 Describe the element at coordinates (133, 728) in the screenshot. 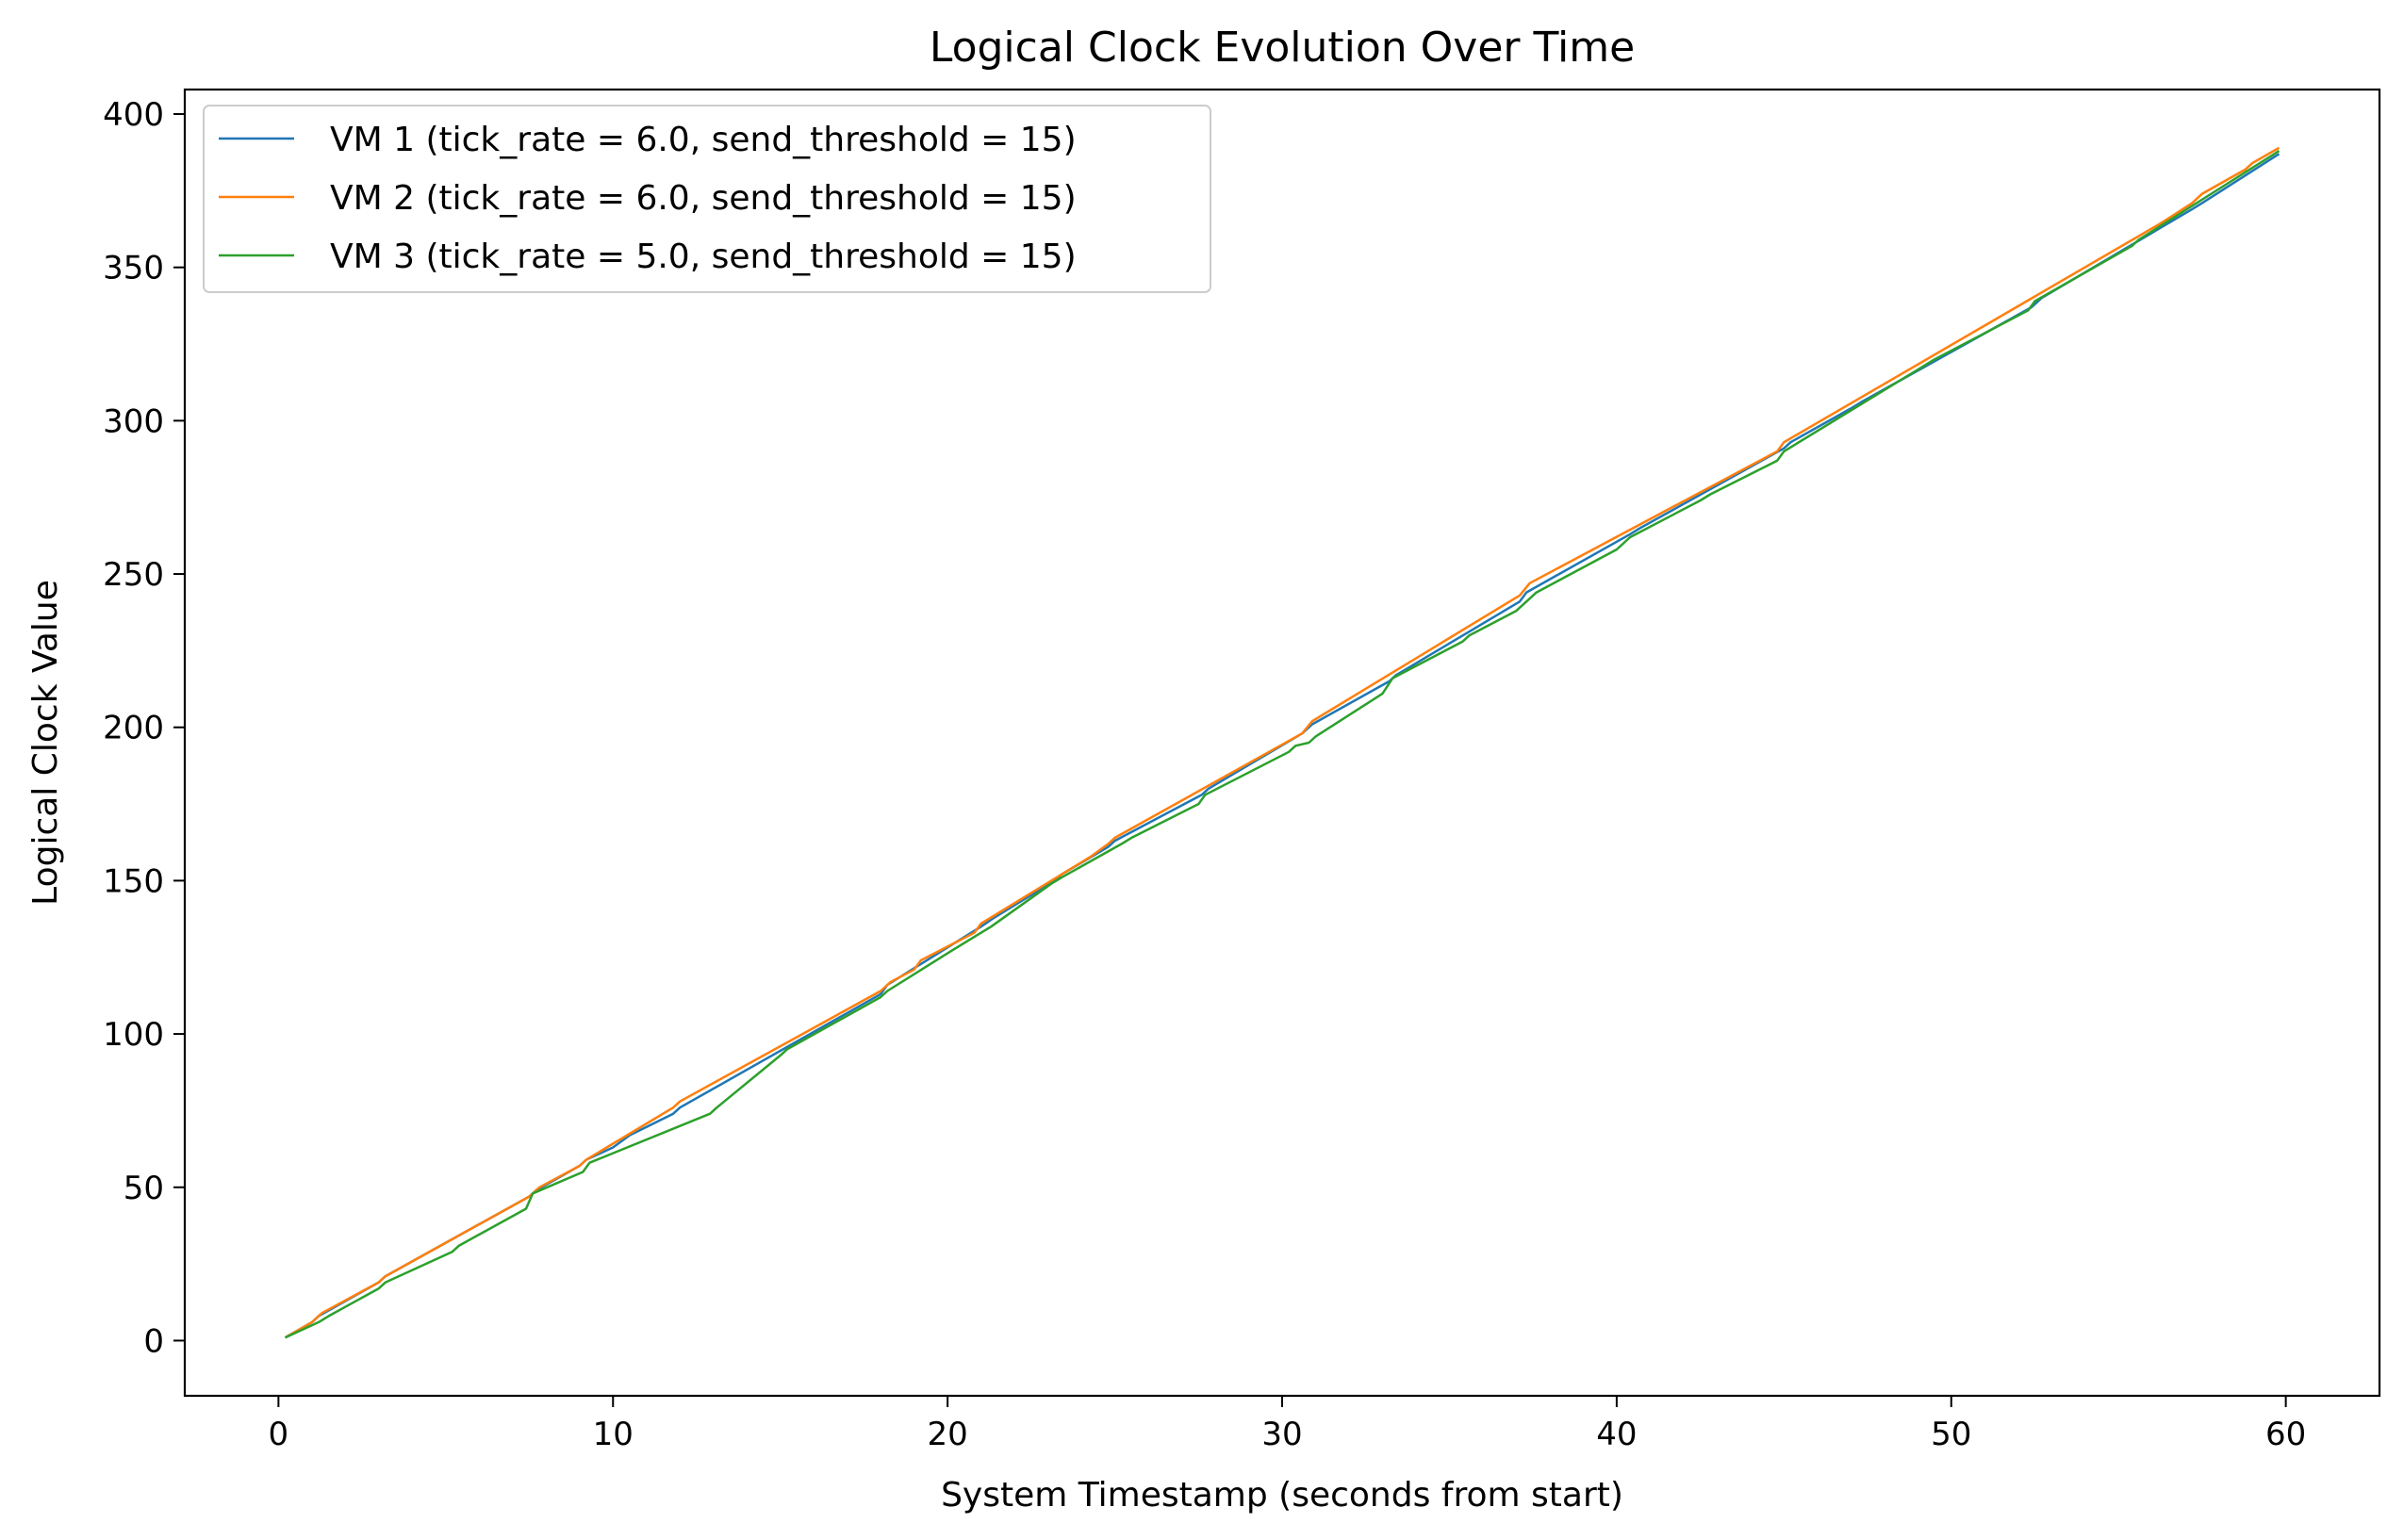

I see `y-tick-label-200: 200` at that location.